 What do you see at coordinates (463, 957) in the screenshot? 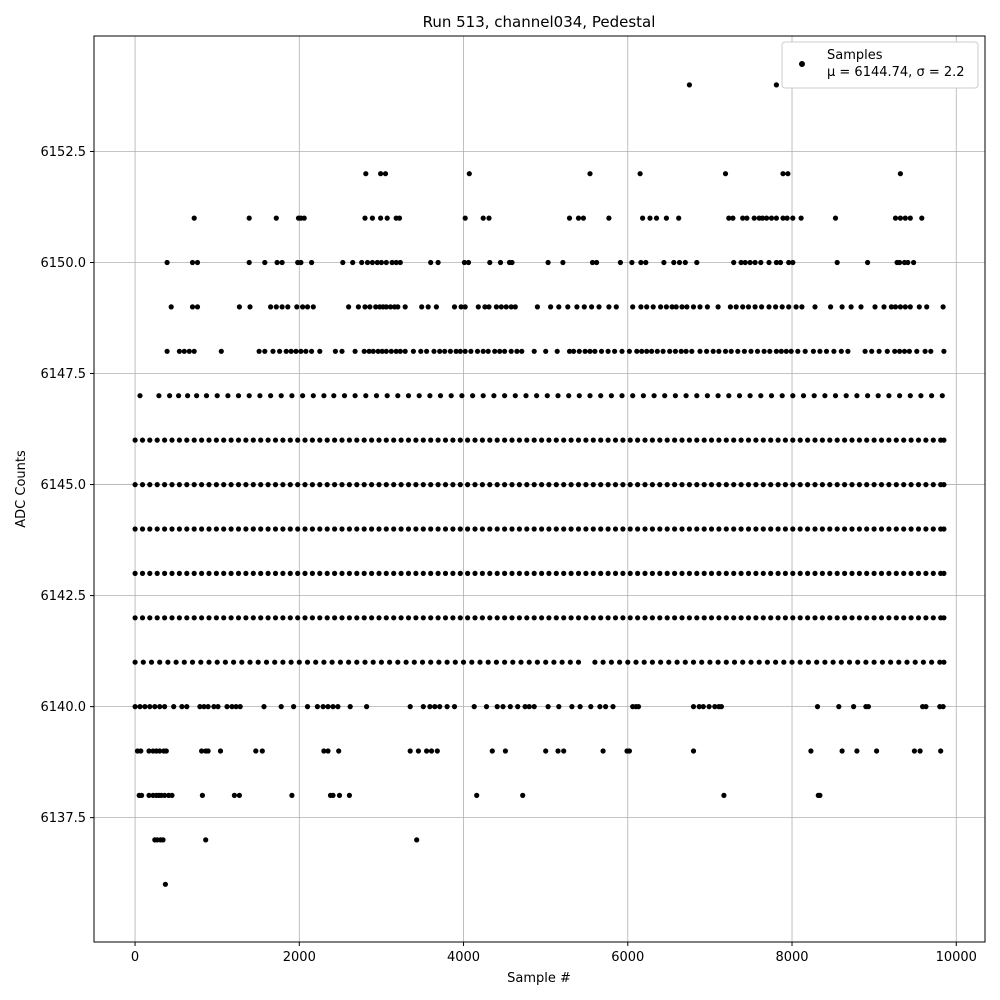
I see `x-tick-label: 4000` at bounding box center [463, 957].